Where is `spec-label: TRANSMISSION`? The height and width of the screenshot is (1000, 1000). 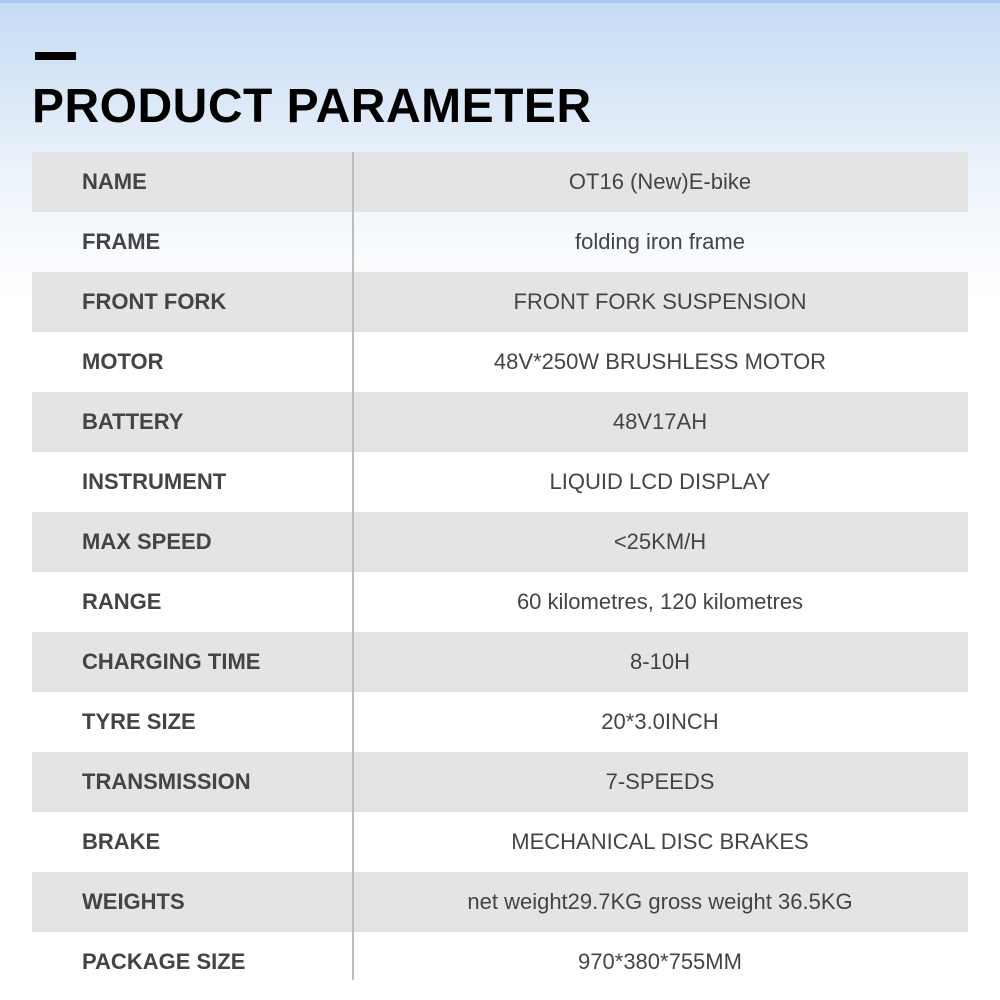 spec-label: TRANSMISSION is located at coordinates (166, 781).